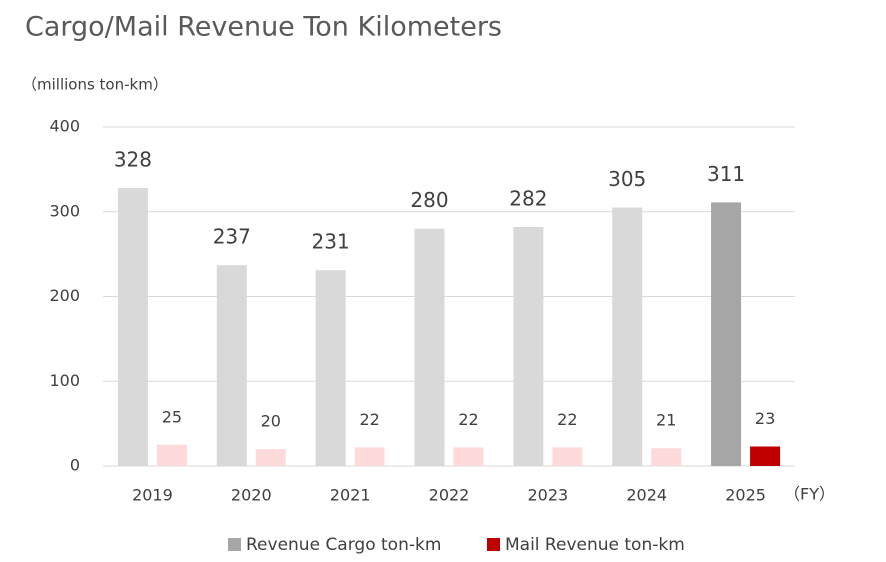 This screenshot has height=562, width=886. I want to click on y-tick-label: 400, so click(64, 126).